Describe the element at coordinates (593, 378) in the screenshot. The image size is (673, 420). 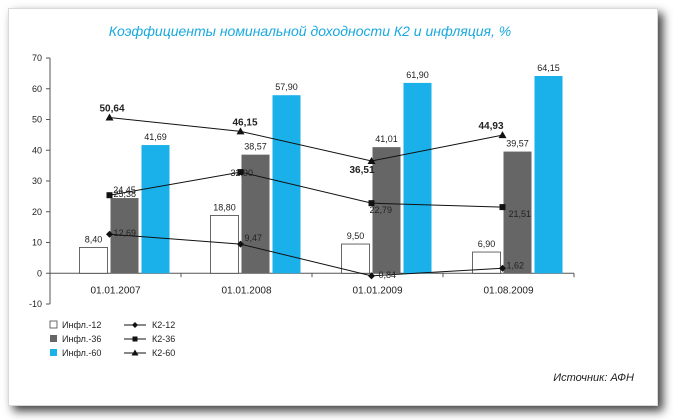
I see `source-note: Источник: АФН` at that location.